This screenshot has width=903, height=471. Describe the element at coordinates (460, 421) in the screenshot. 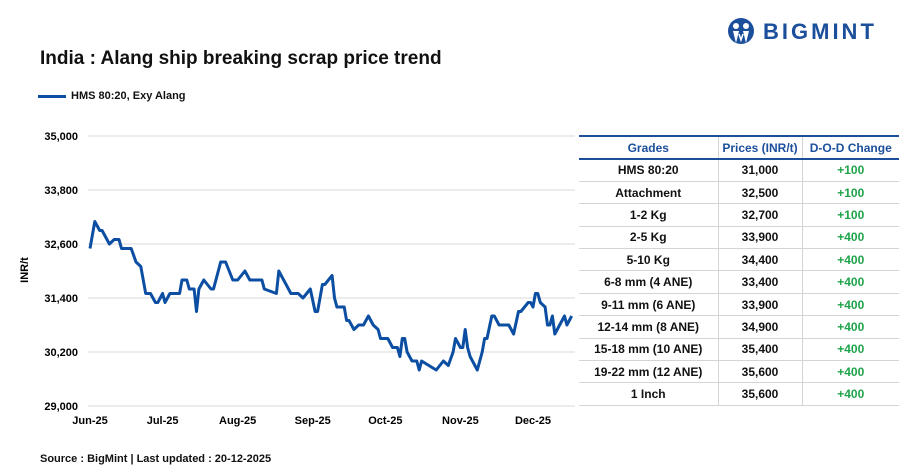

I see `x-tick-label: Nov-25` at that location.